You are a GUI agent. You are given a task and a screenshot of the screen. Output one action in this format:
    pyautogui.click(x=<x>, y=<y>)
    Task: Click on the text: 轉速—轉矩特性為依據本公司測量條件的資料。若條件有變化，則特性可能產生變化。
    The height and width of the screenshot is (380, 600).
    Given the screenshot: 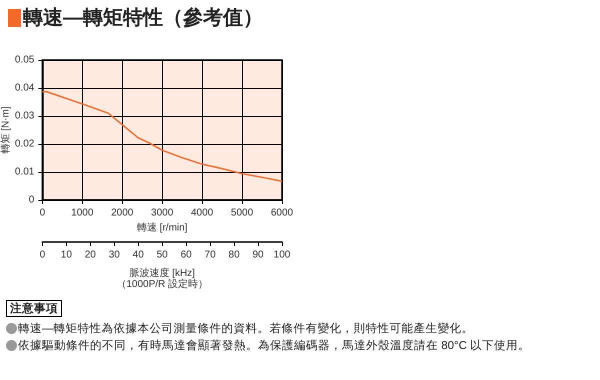 What is the action you would take?
    pyautogui.click(x=246, y=329)
    